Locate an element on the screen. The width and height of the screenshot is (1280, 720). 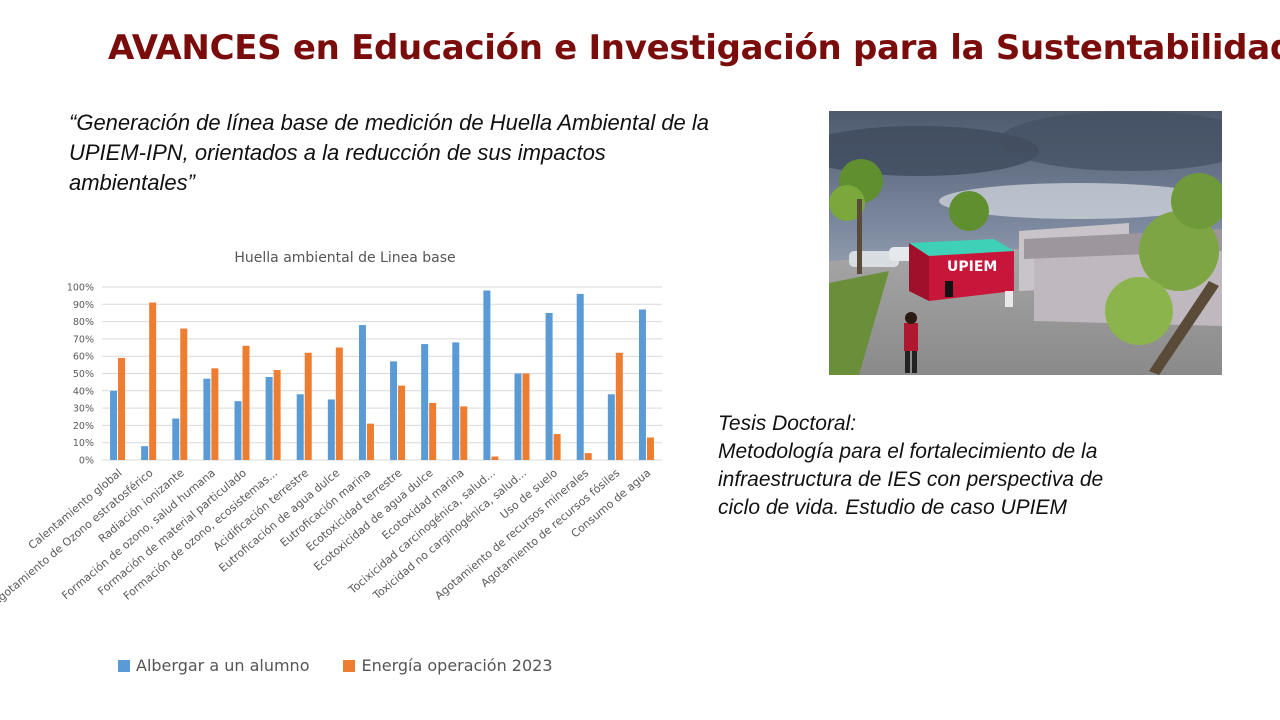
y-tick-label: 50% is located at coordinates (83, 374).